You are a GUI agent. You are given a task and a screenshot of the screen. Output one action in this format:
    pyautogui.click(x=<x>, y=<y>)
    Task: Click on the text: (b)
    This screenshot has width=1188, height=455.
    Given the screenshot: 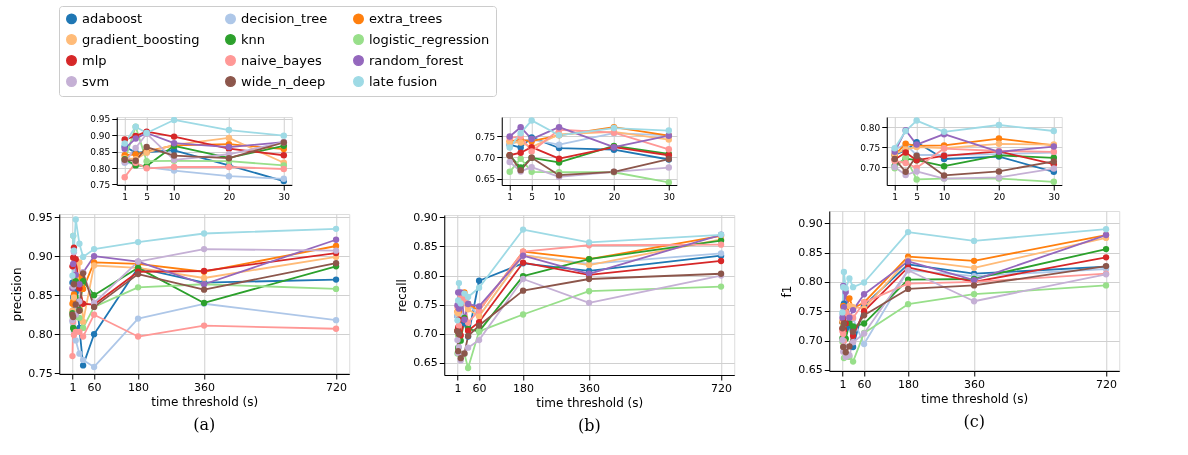 What is the action you would take?
    pyautogui.click(x=589, y=425)
    